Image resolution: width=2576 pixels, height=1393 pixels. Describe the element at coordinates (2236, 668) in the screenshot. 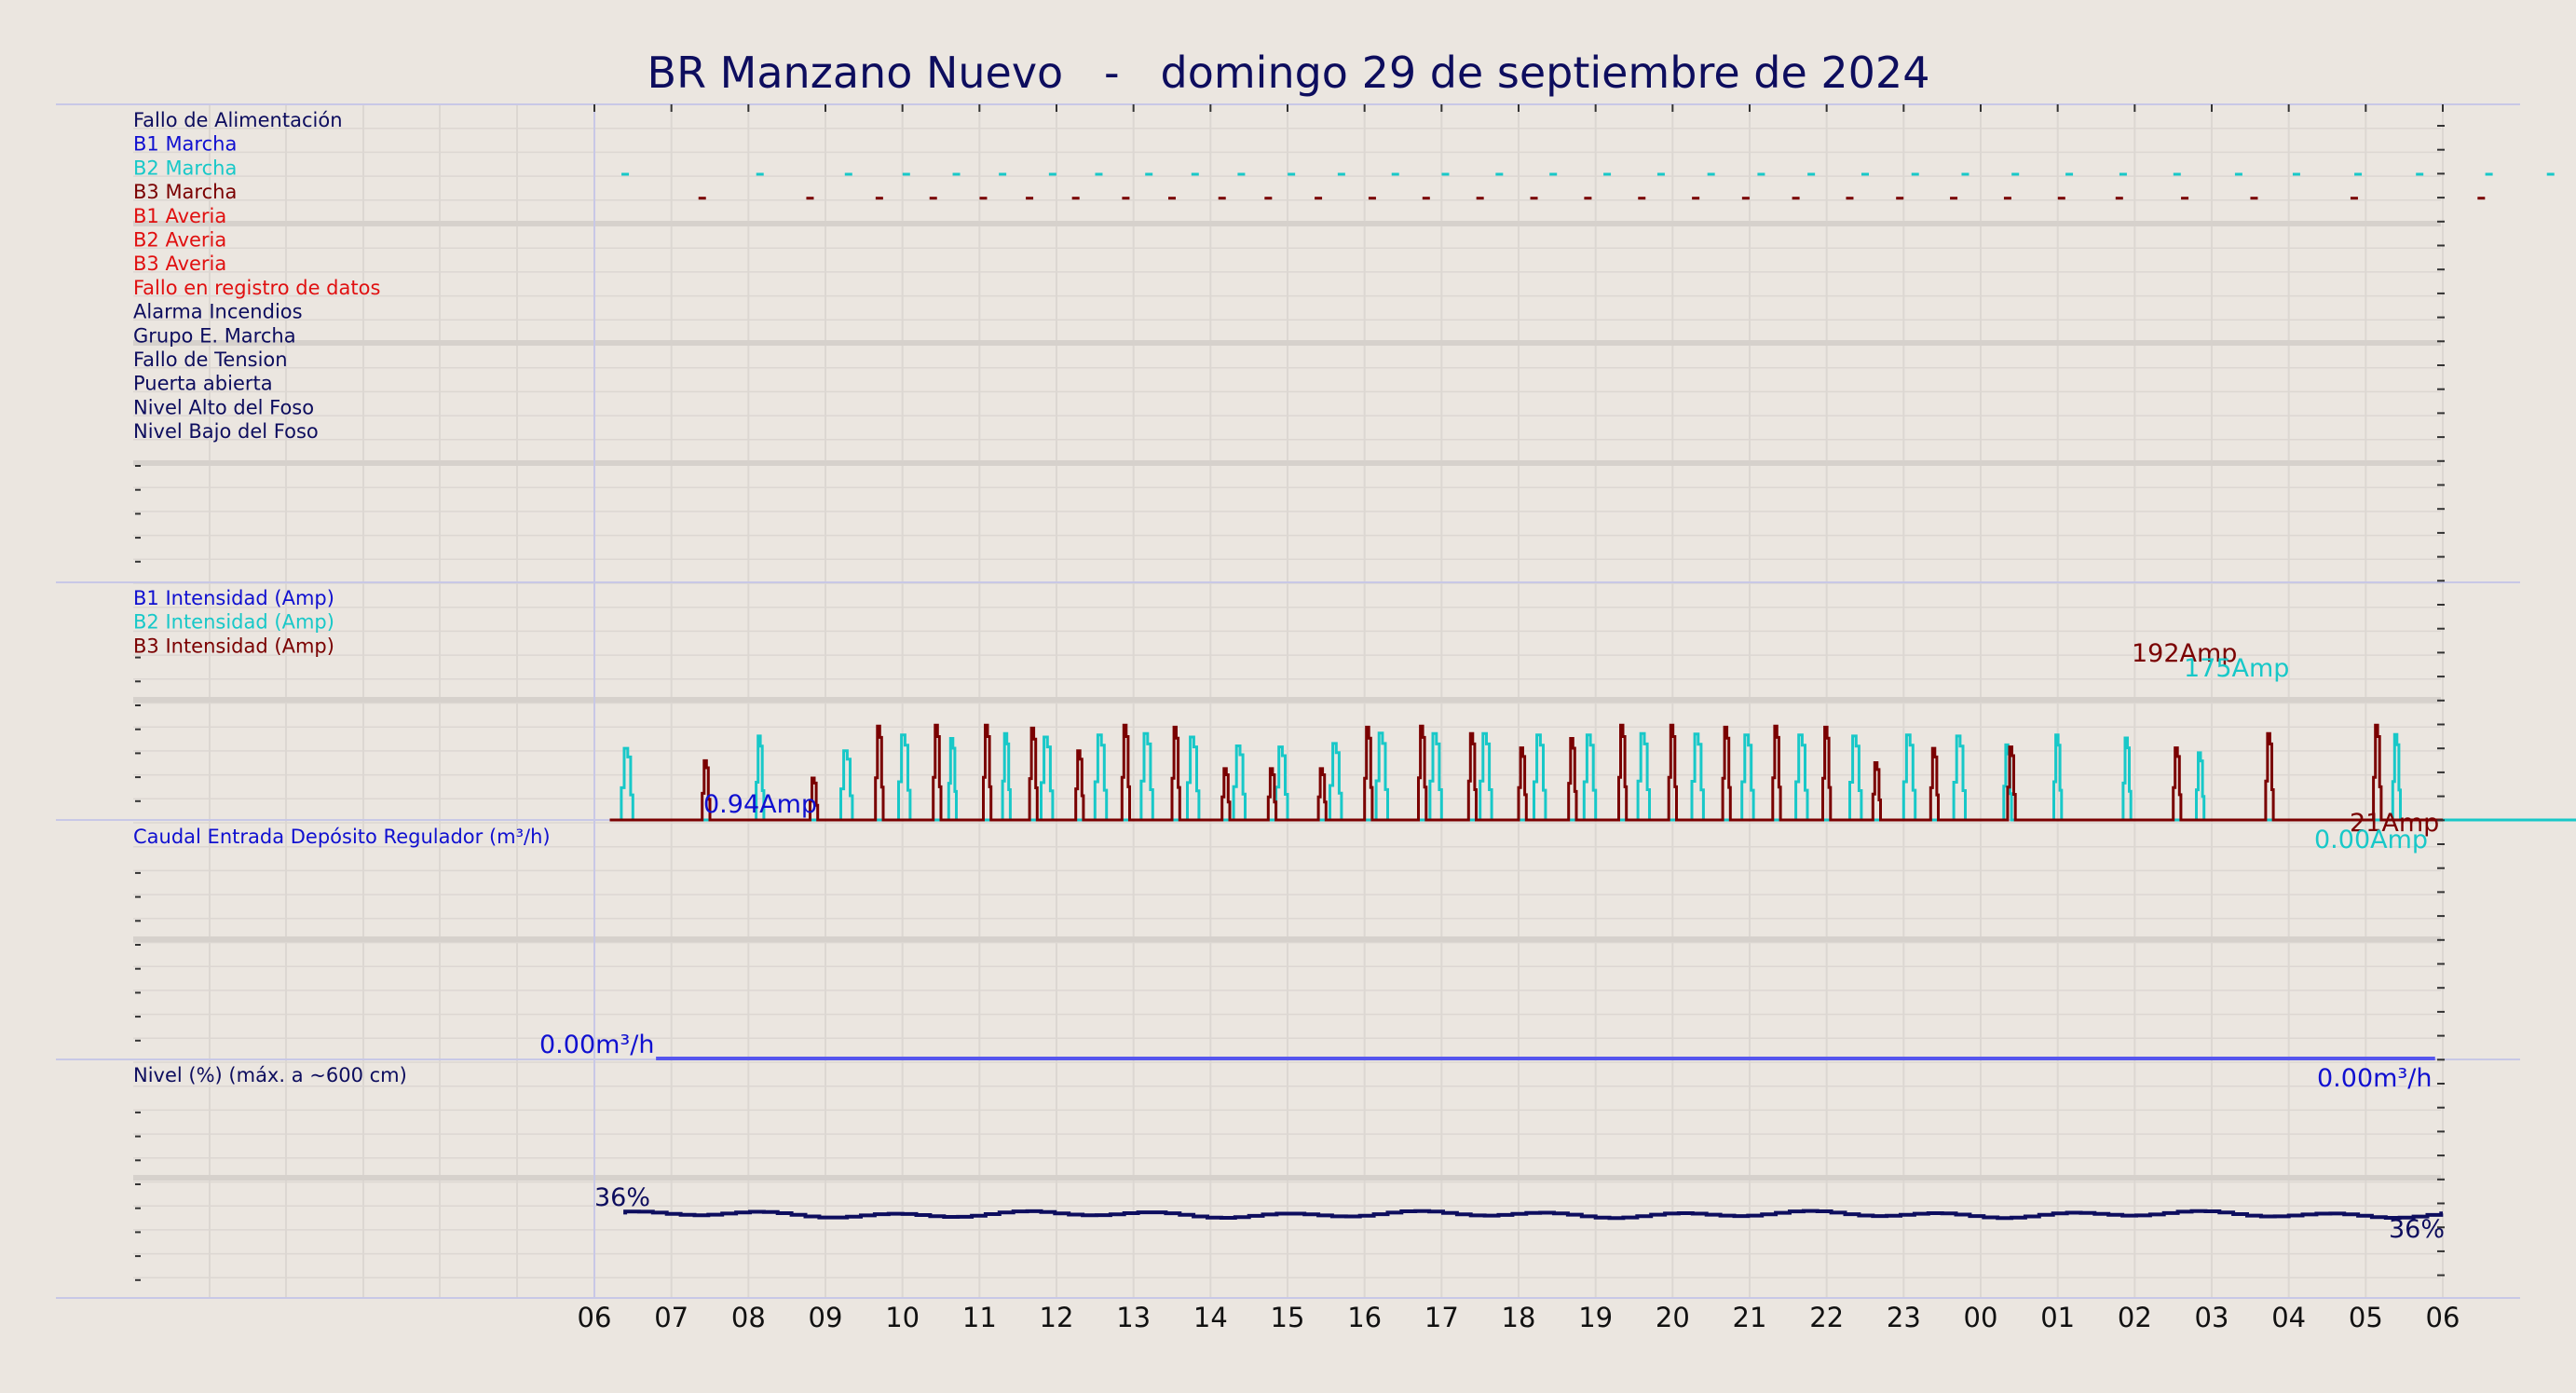

I see `intensity-annotation: 175Amp` at that location.